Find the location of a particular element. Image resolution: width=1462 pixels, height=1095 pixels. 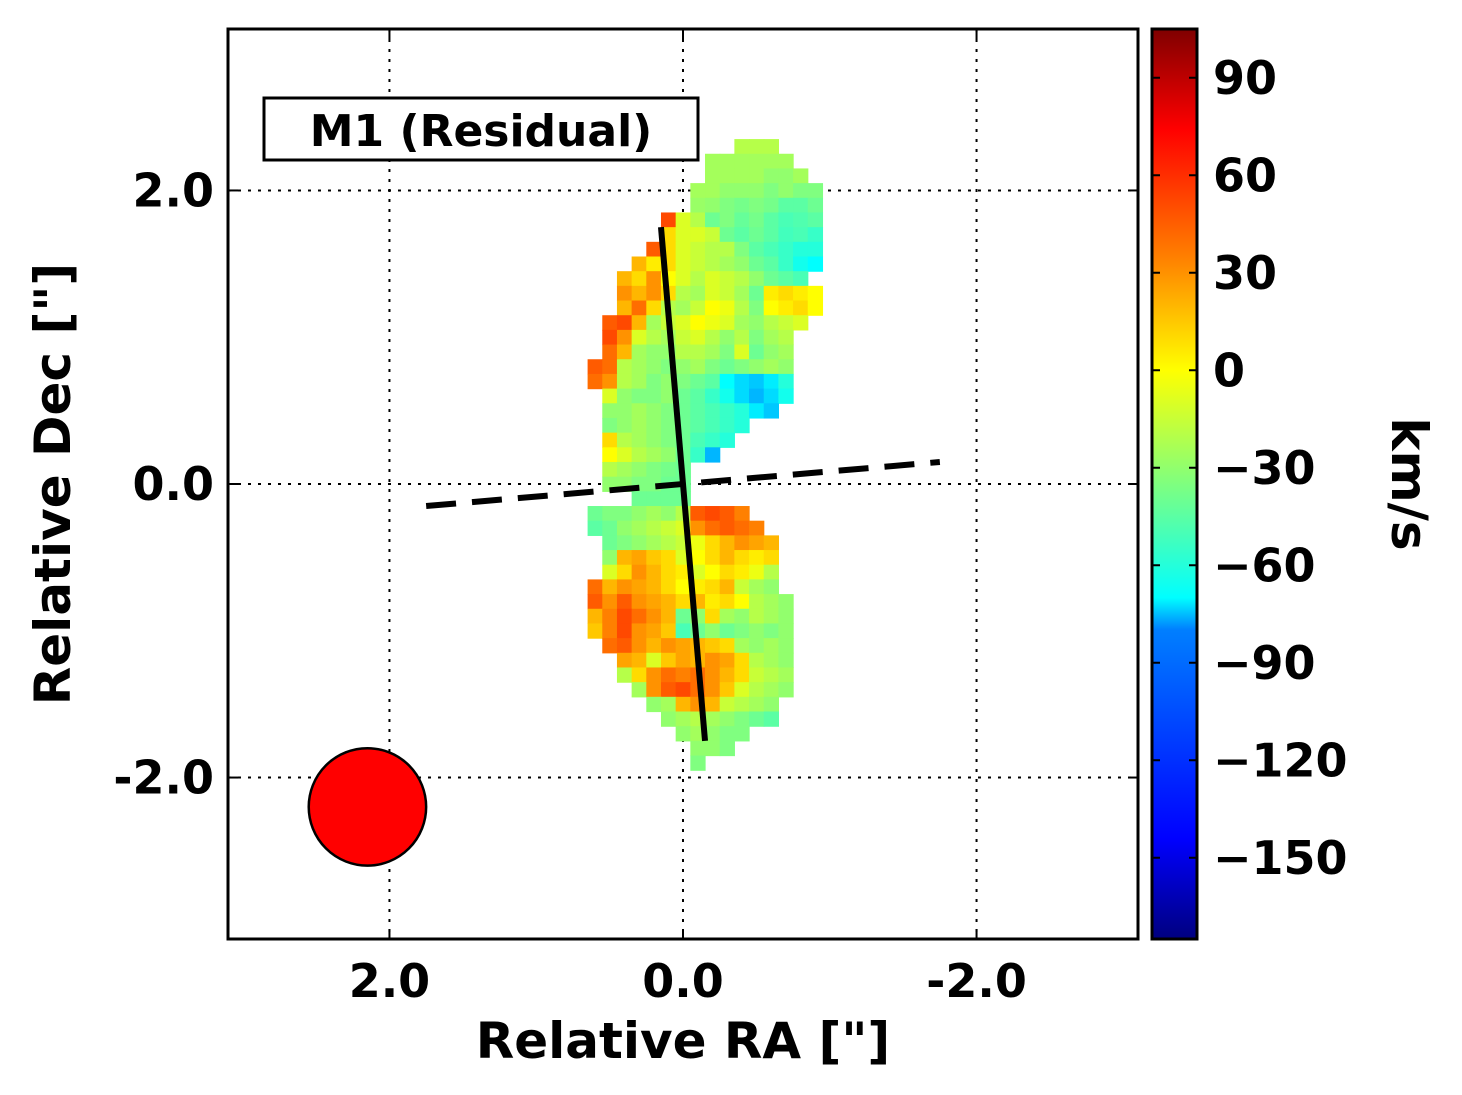

colorbar-tick-label: 0 is located at coordinates (1229, 370).